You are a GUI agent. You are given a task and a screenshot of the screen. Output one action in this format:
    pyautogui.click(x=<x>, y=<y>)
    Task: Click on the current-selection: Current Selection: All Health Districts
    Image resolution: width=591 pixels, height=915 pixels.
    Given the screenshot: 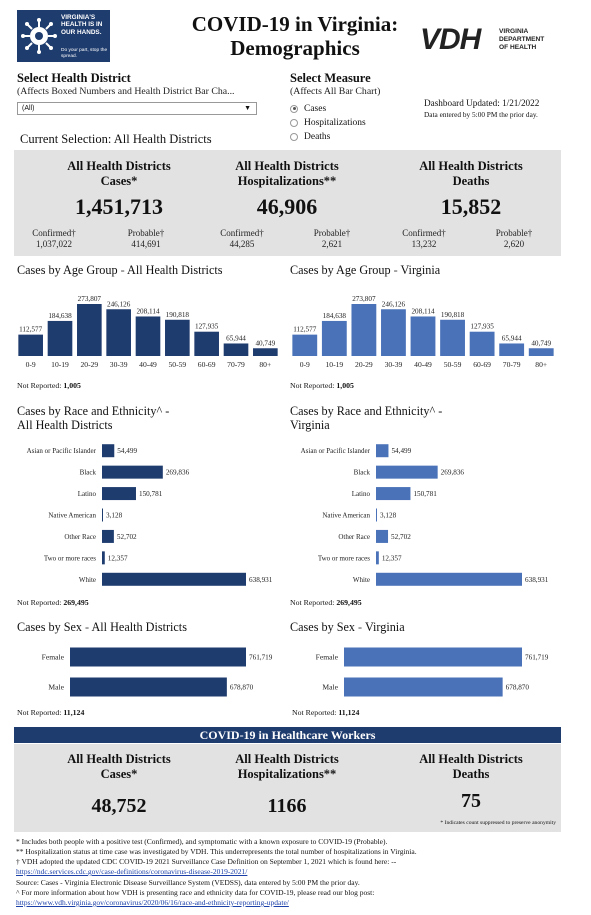 What is the action you would take?
    pyautogui.click(x=116, y=139)
    